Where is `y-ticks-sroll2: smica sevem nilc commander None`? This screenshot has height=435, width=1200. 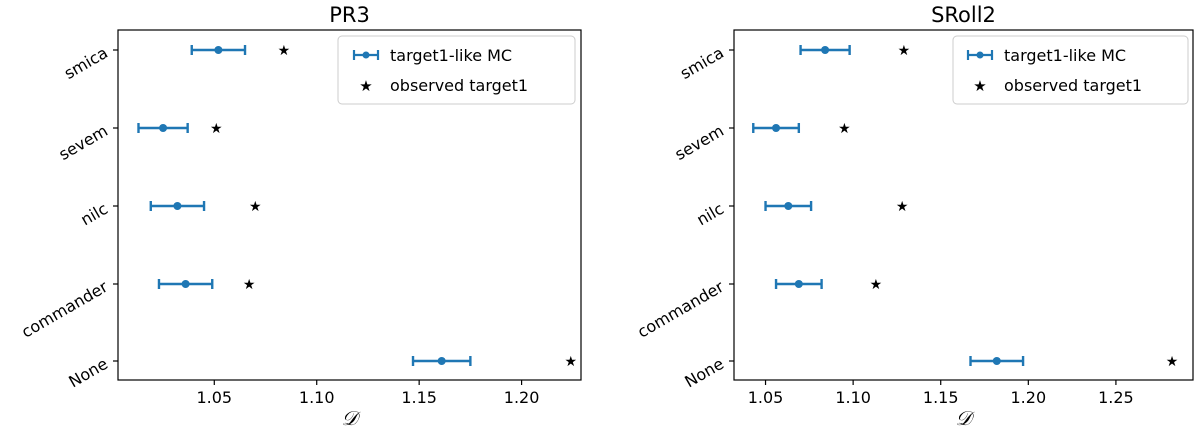 y-ticks-sroll2: smica sevem nilc commander None is located at coordinates (684, 217).